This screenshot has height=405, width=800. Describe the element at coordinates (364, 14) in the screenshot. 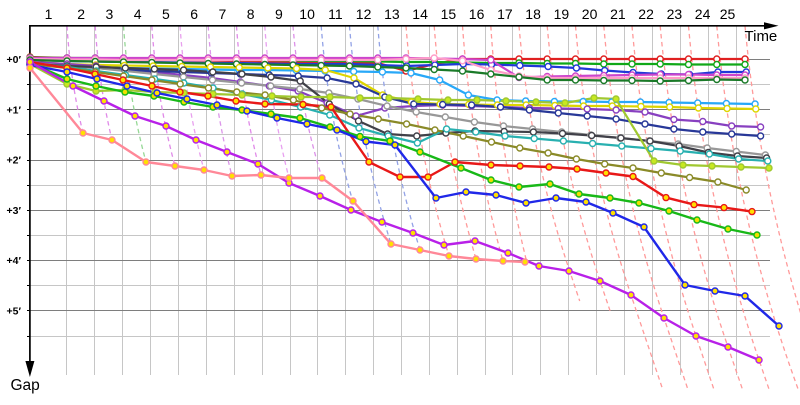

I see `svg-text: 12` at that location.